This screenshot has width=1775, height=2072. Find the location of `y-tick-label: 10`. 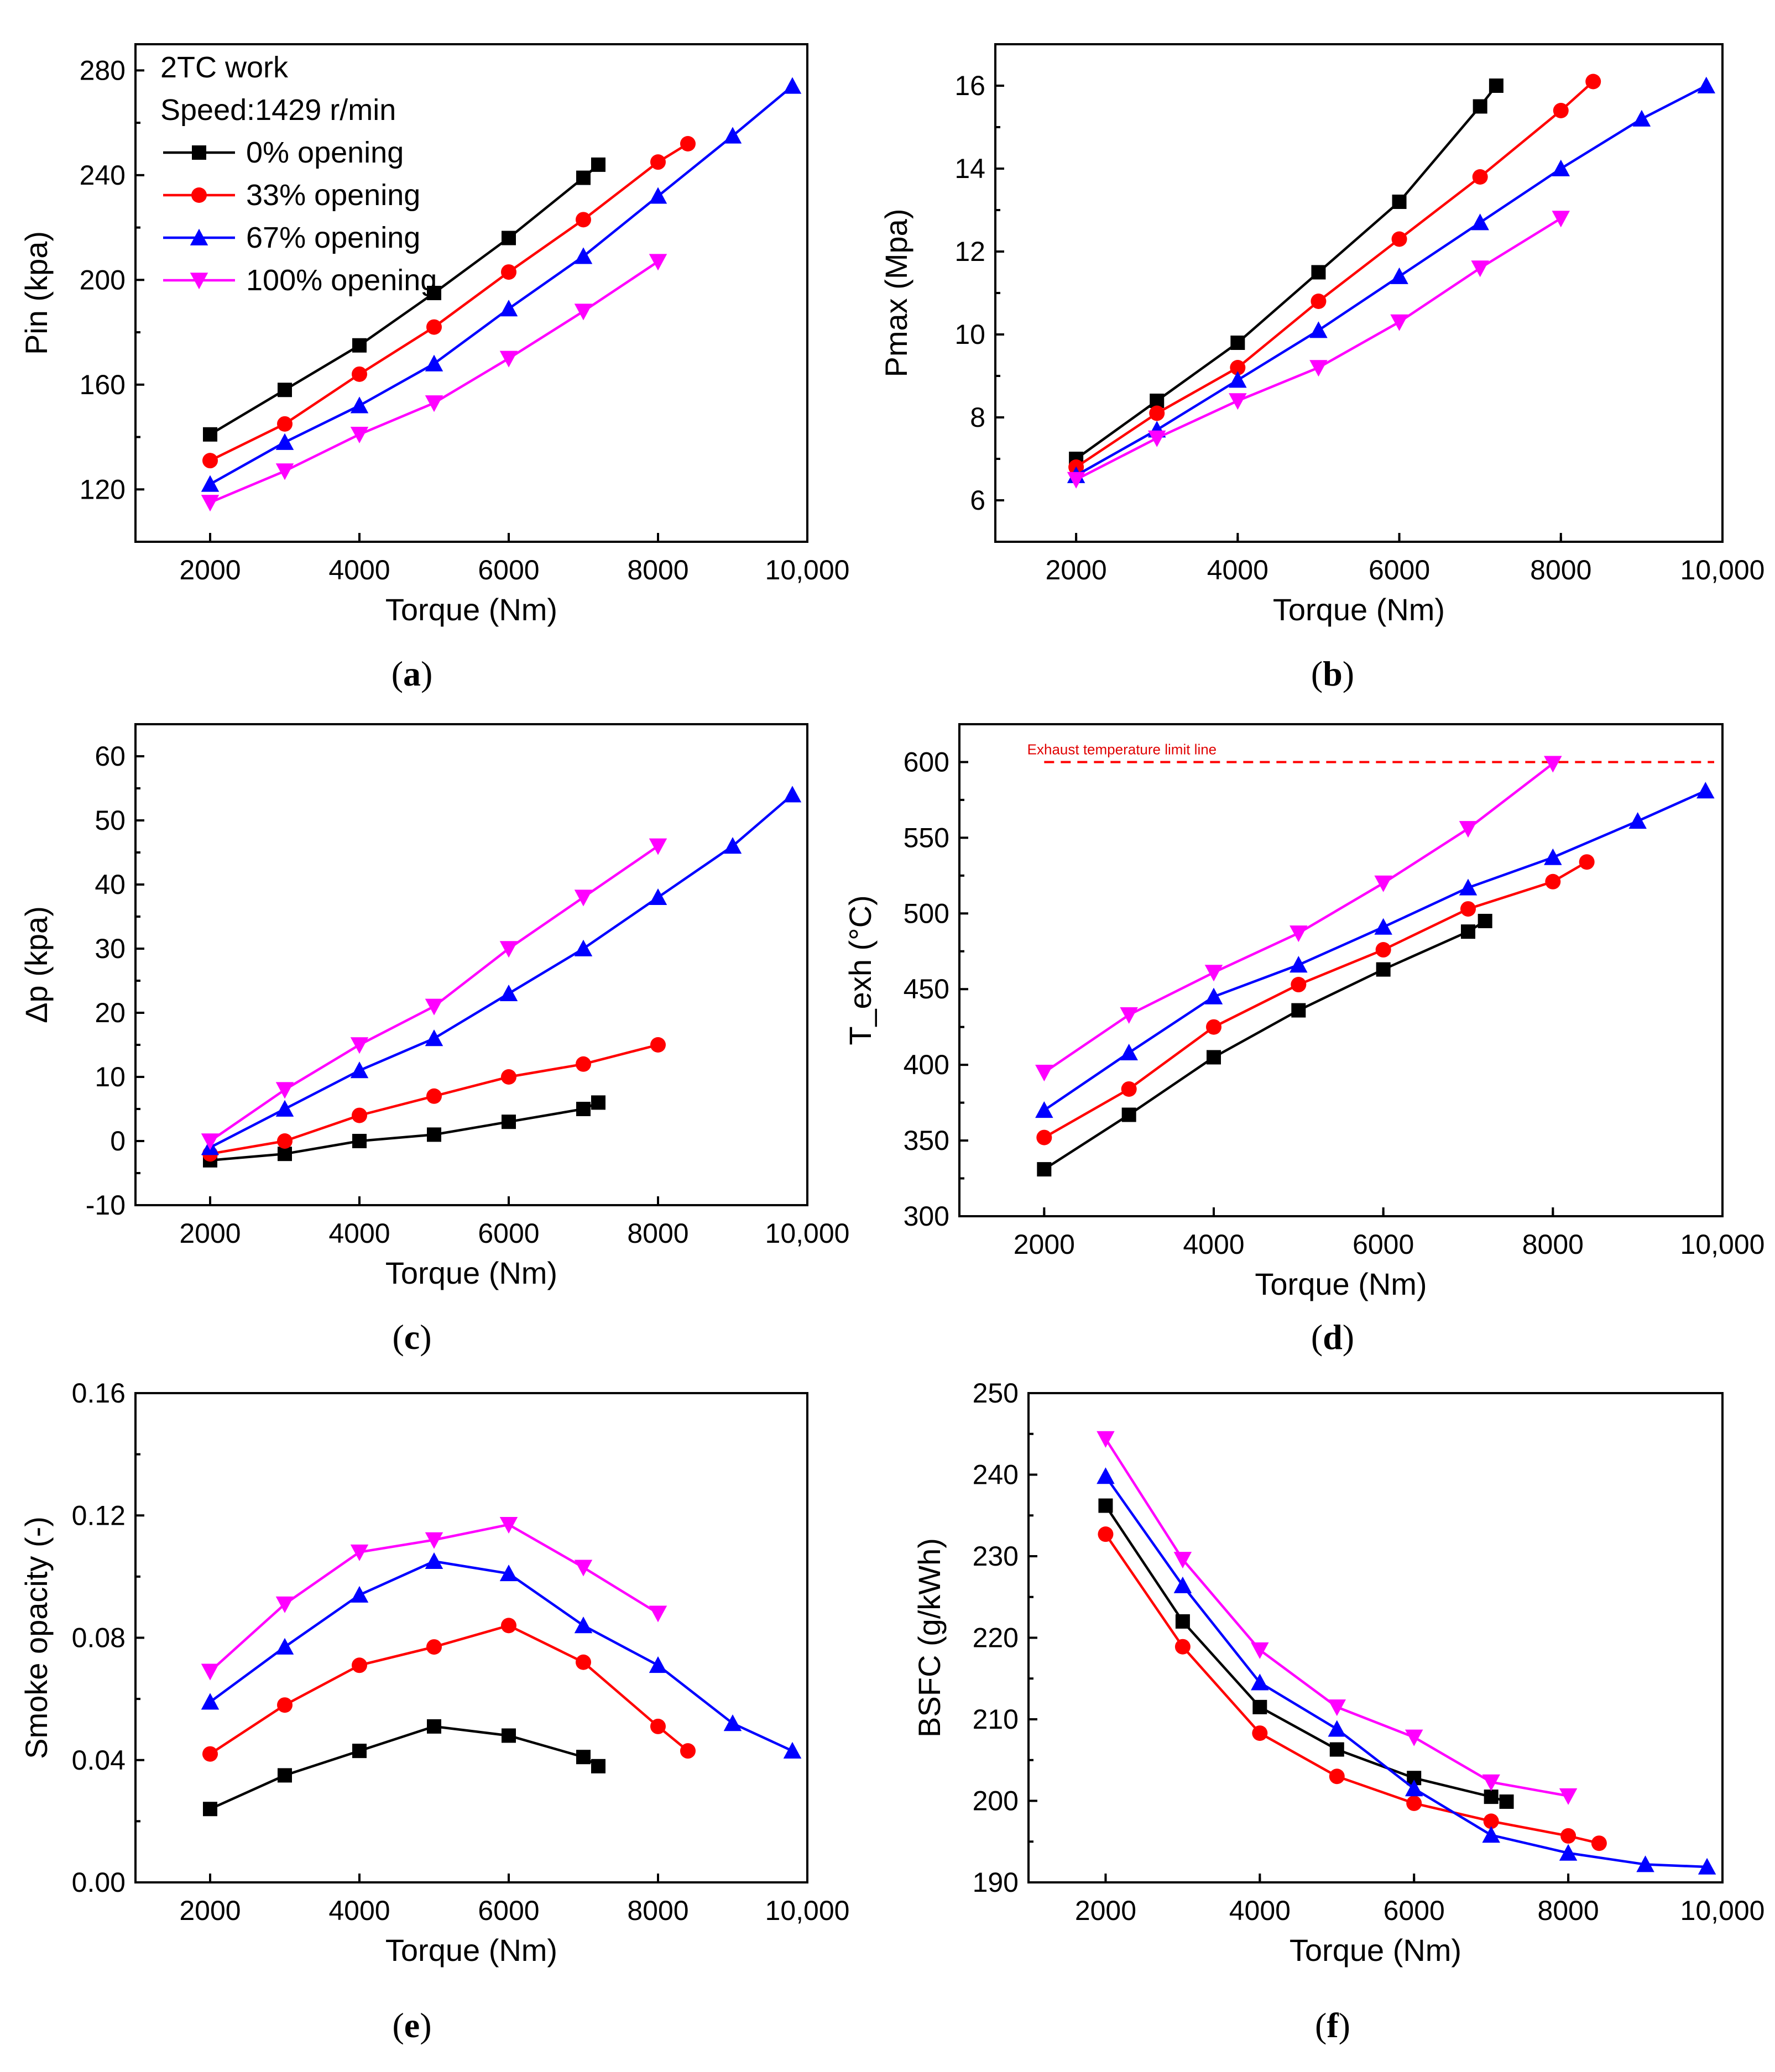

y-tick-label: 10 is located at coordinates (111, 1076).